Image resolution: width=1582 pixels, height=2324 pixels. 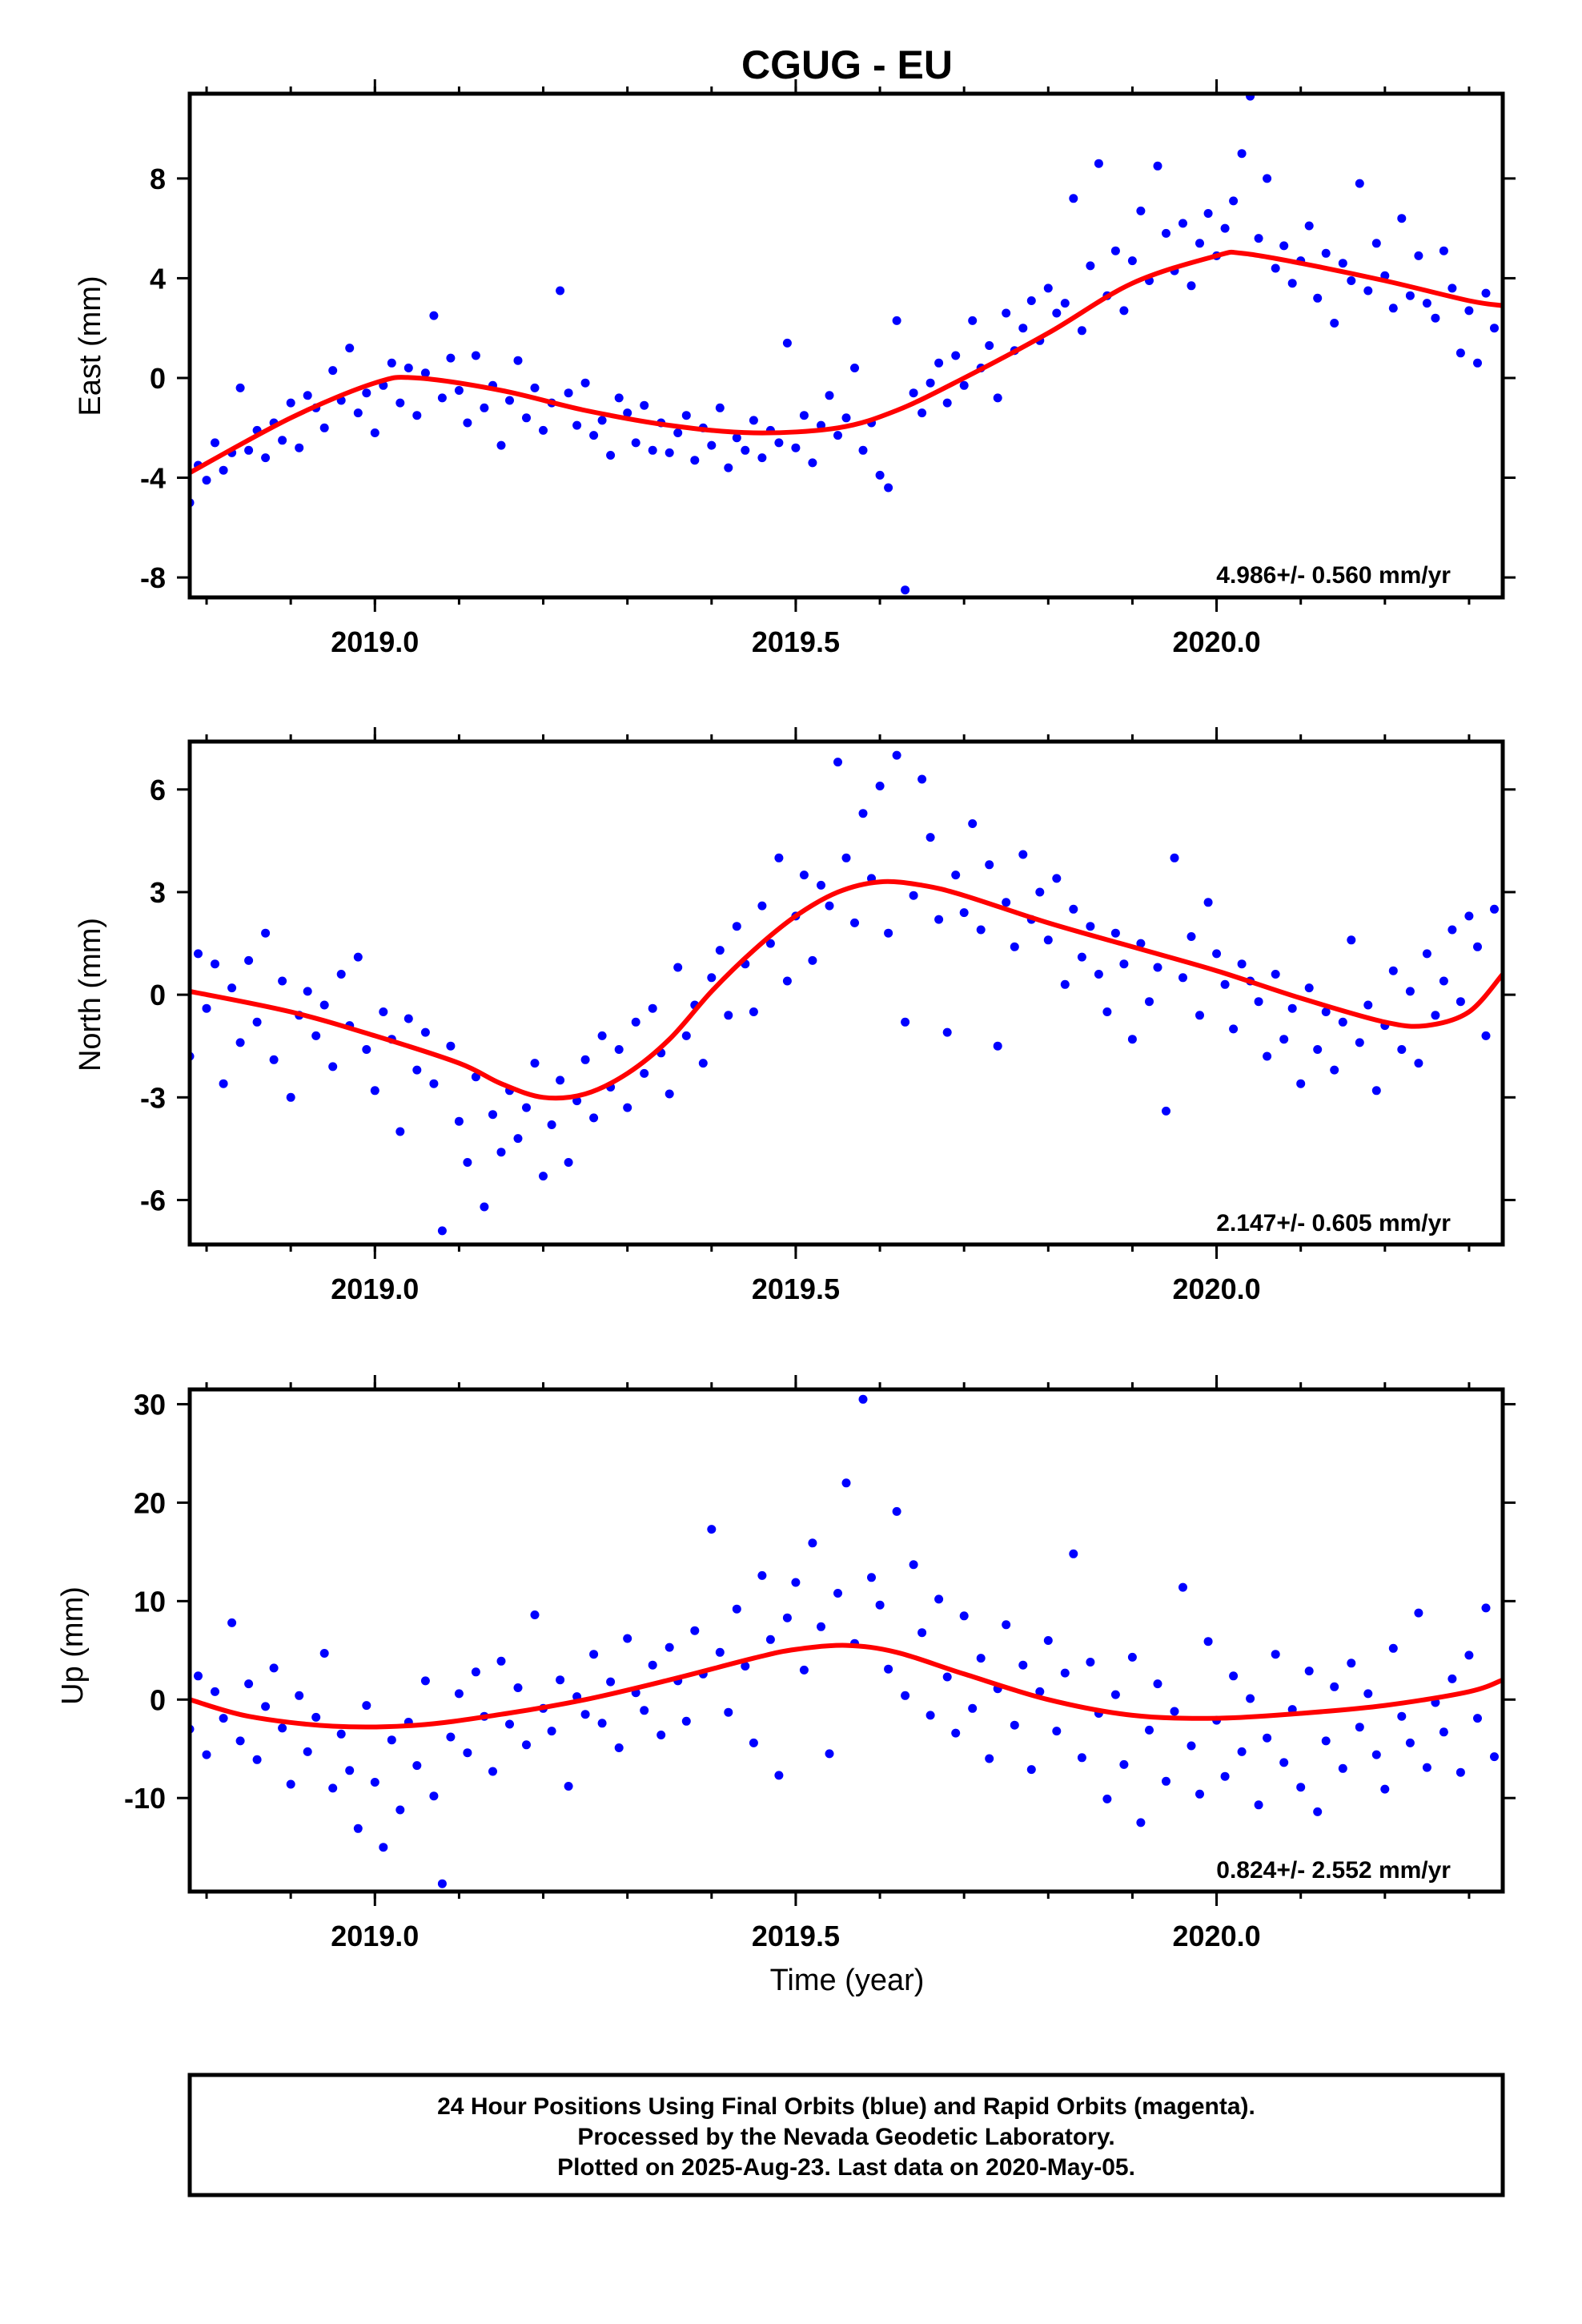 I want to click on x-tick-label: 2020.0, so click(x=1217, y=641).